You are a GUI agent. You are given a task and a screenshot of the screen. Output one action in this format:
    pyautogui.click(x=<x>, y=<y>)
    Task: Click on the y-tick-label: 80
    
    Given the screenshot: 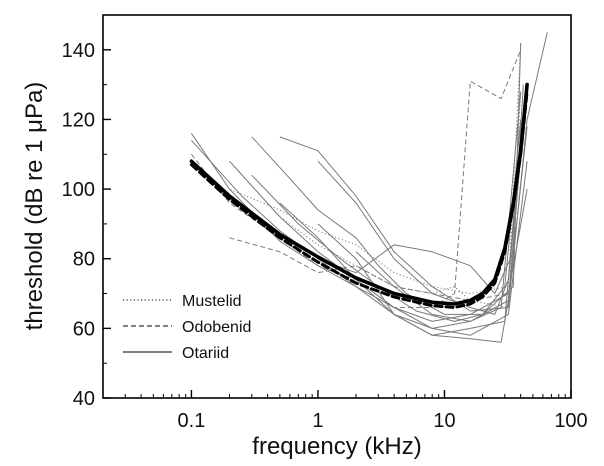 What is the action you would take?
    pyautogui.click(x=84, y=260)
    